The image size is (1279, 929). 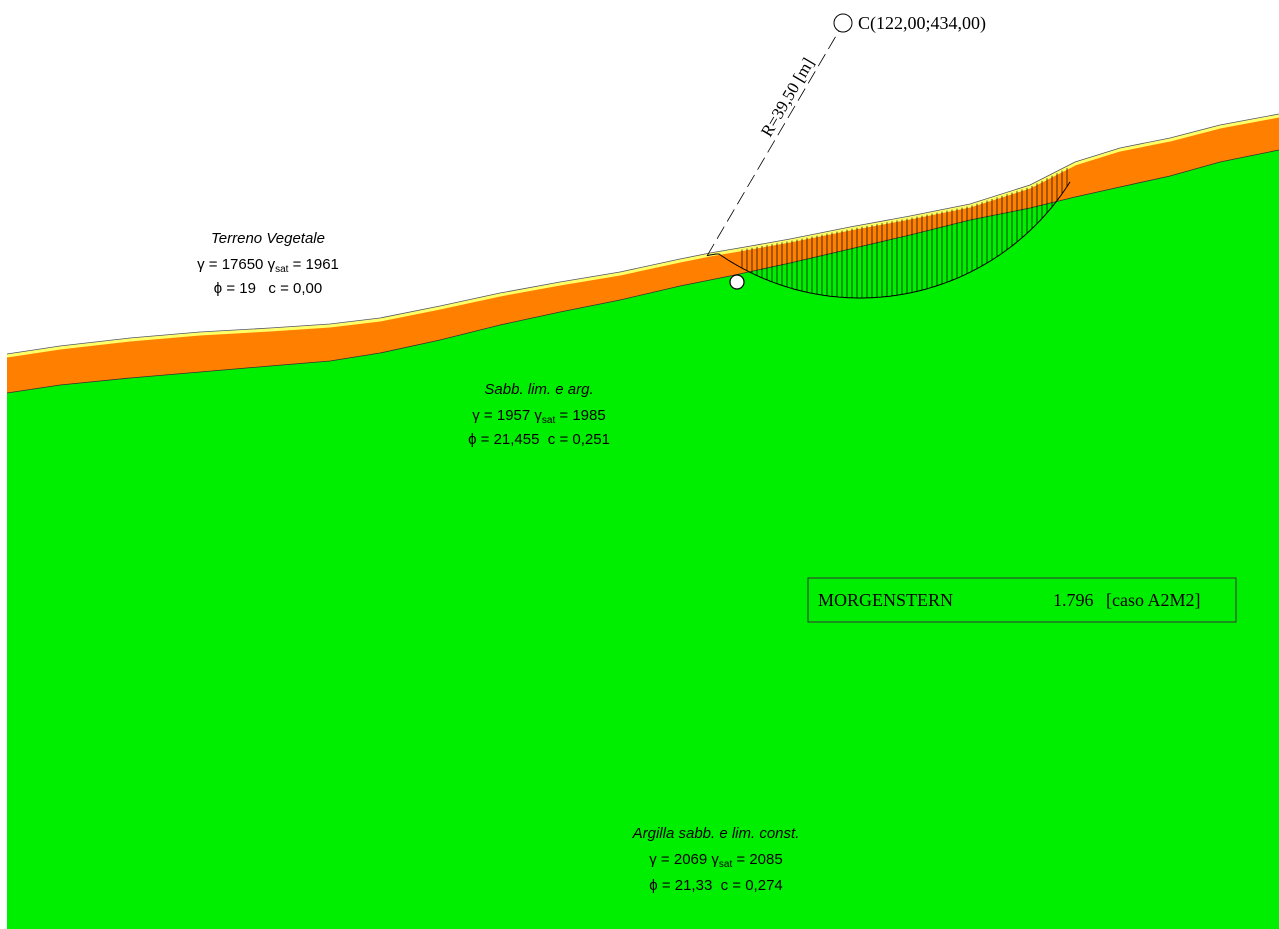 I want to click on slip-surface-arc, so click(x=888, y=240).